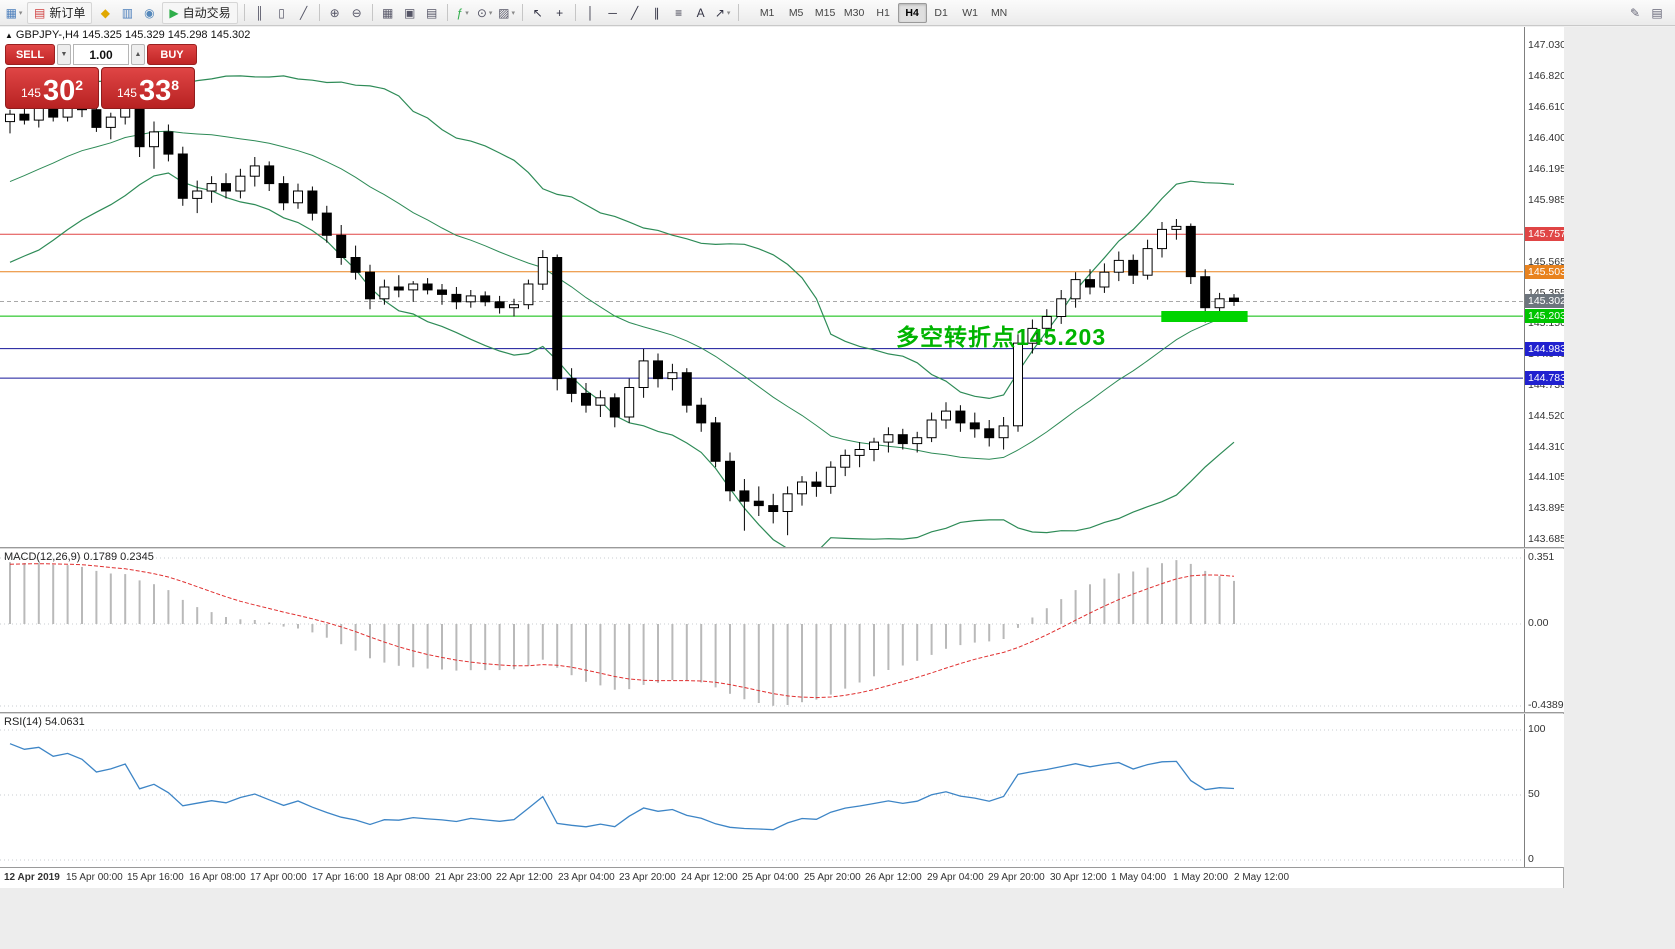 The height and width of the screenshot is (949, 1675). What do you see at coordinates (796, 12) in the screenshot?
I see `tab-timeframe-m5: M5` at bounding box center [796, 12].